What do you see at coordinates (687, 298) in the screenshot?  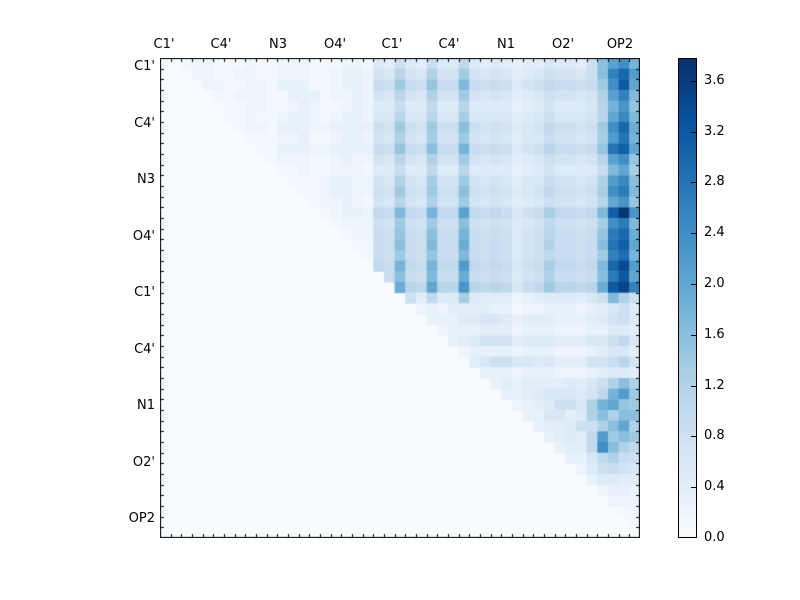 I see `colorbar` at bounding box center [687, 298].